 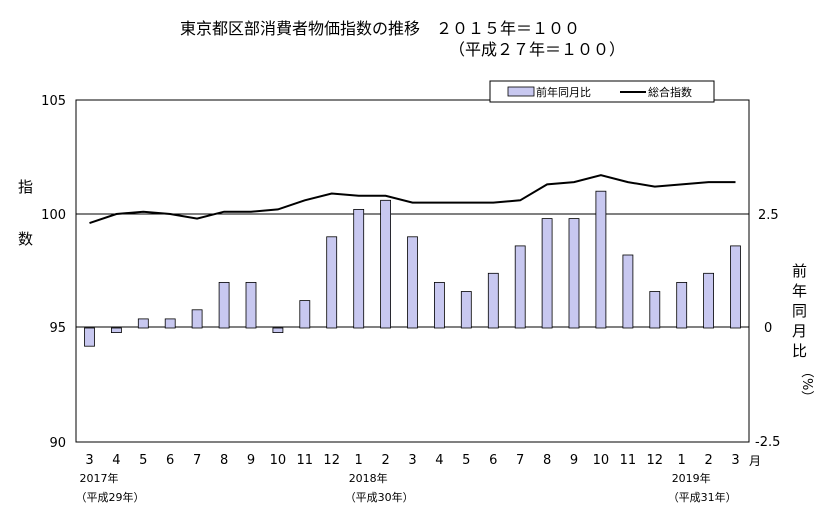 I want to click on left-axis-label-char: 数, so click(x=25, y=239).